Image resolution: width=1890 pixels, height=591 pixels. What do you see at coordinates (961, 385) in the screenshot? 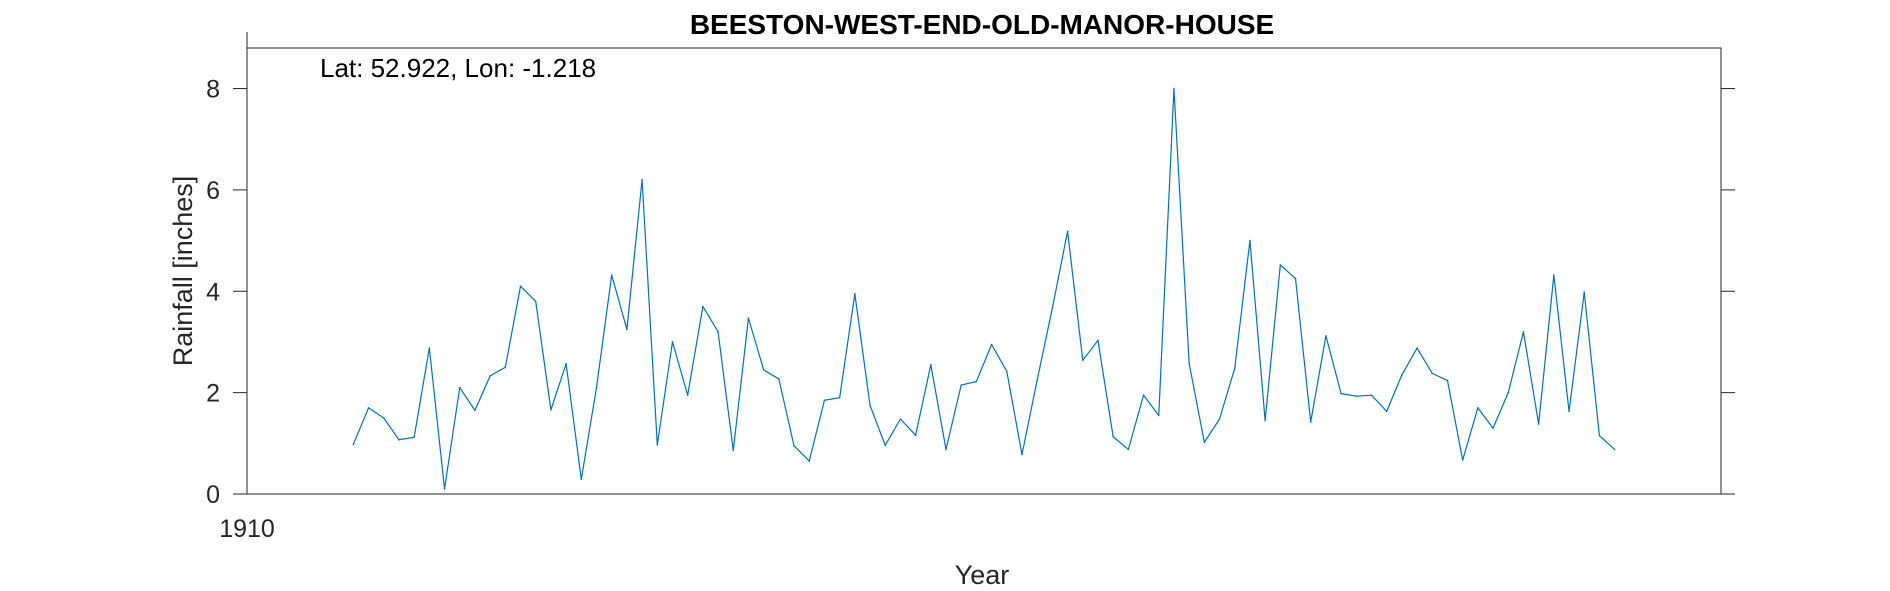
I see `data-point-1957` at bounding box center [961, 385].